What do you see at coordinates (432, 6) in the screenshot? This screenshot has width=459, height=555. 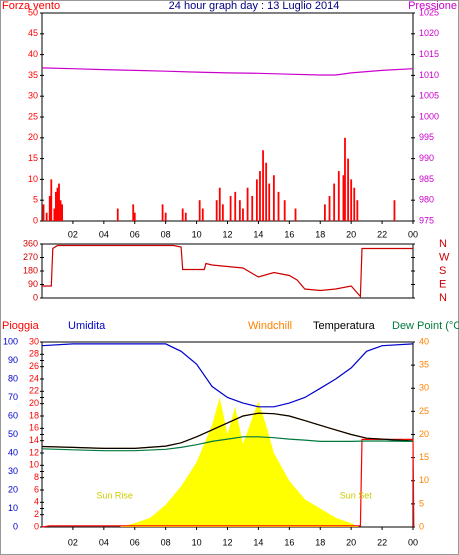 I see `series-name: Pressione` at bounding box center [432, 6].